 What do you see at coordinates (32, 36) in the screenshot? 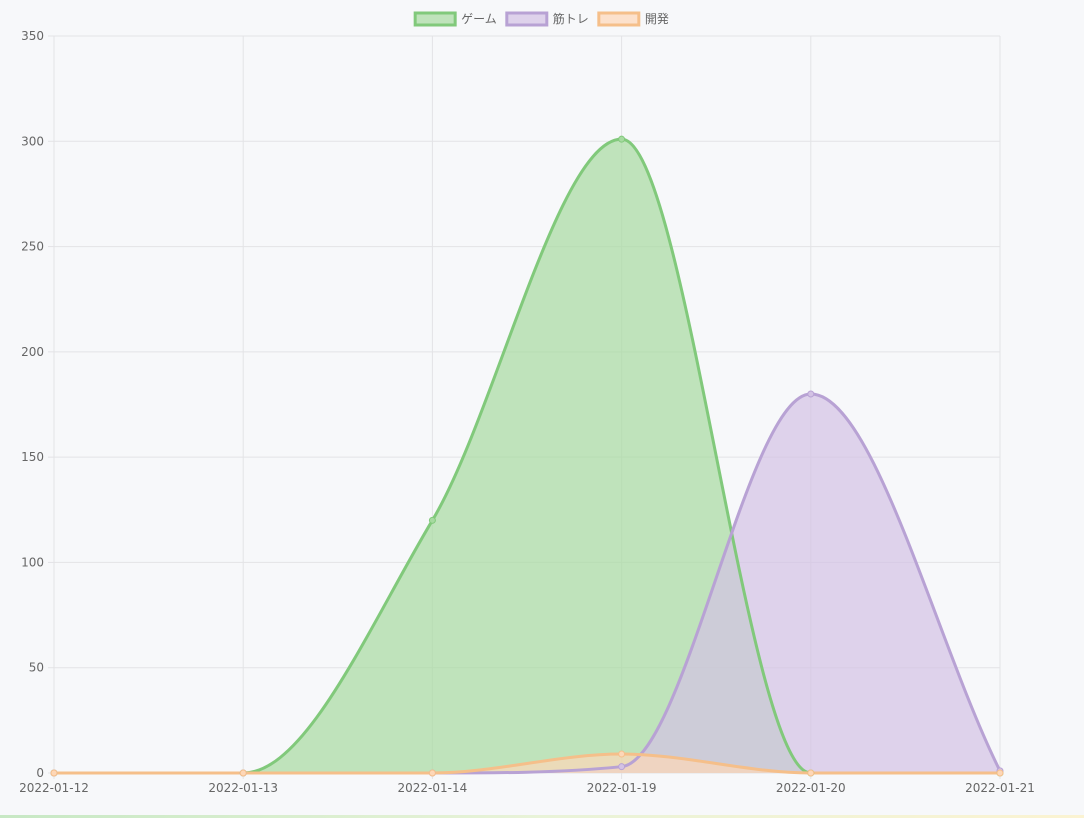
I see `y-tick-label: 350` at bounding box center [32, 36].